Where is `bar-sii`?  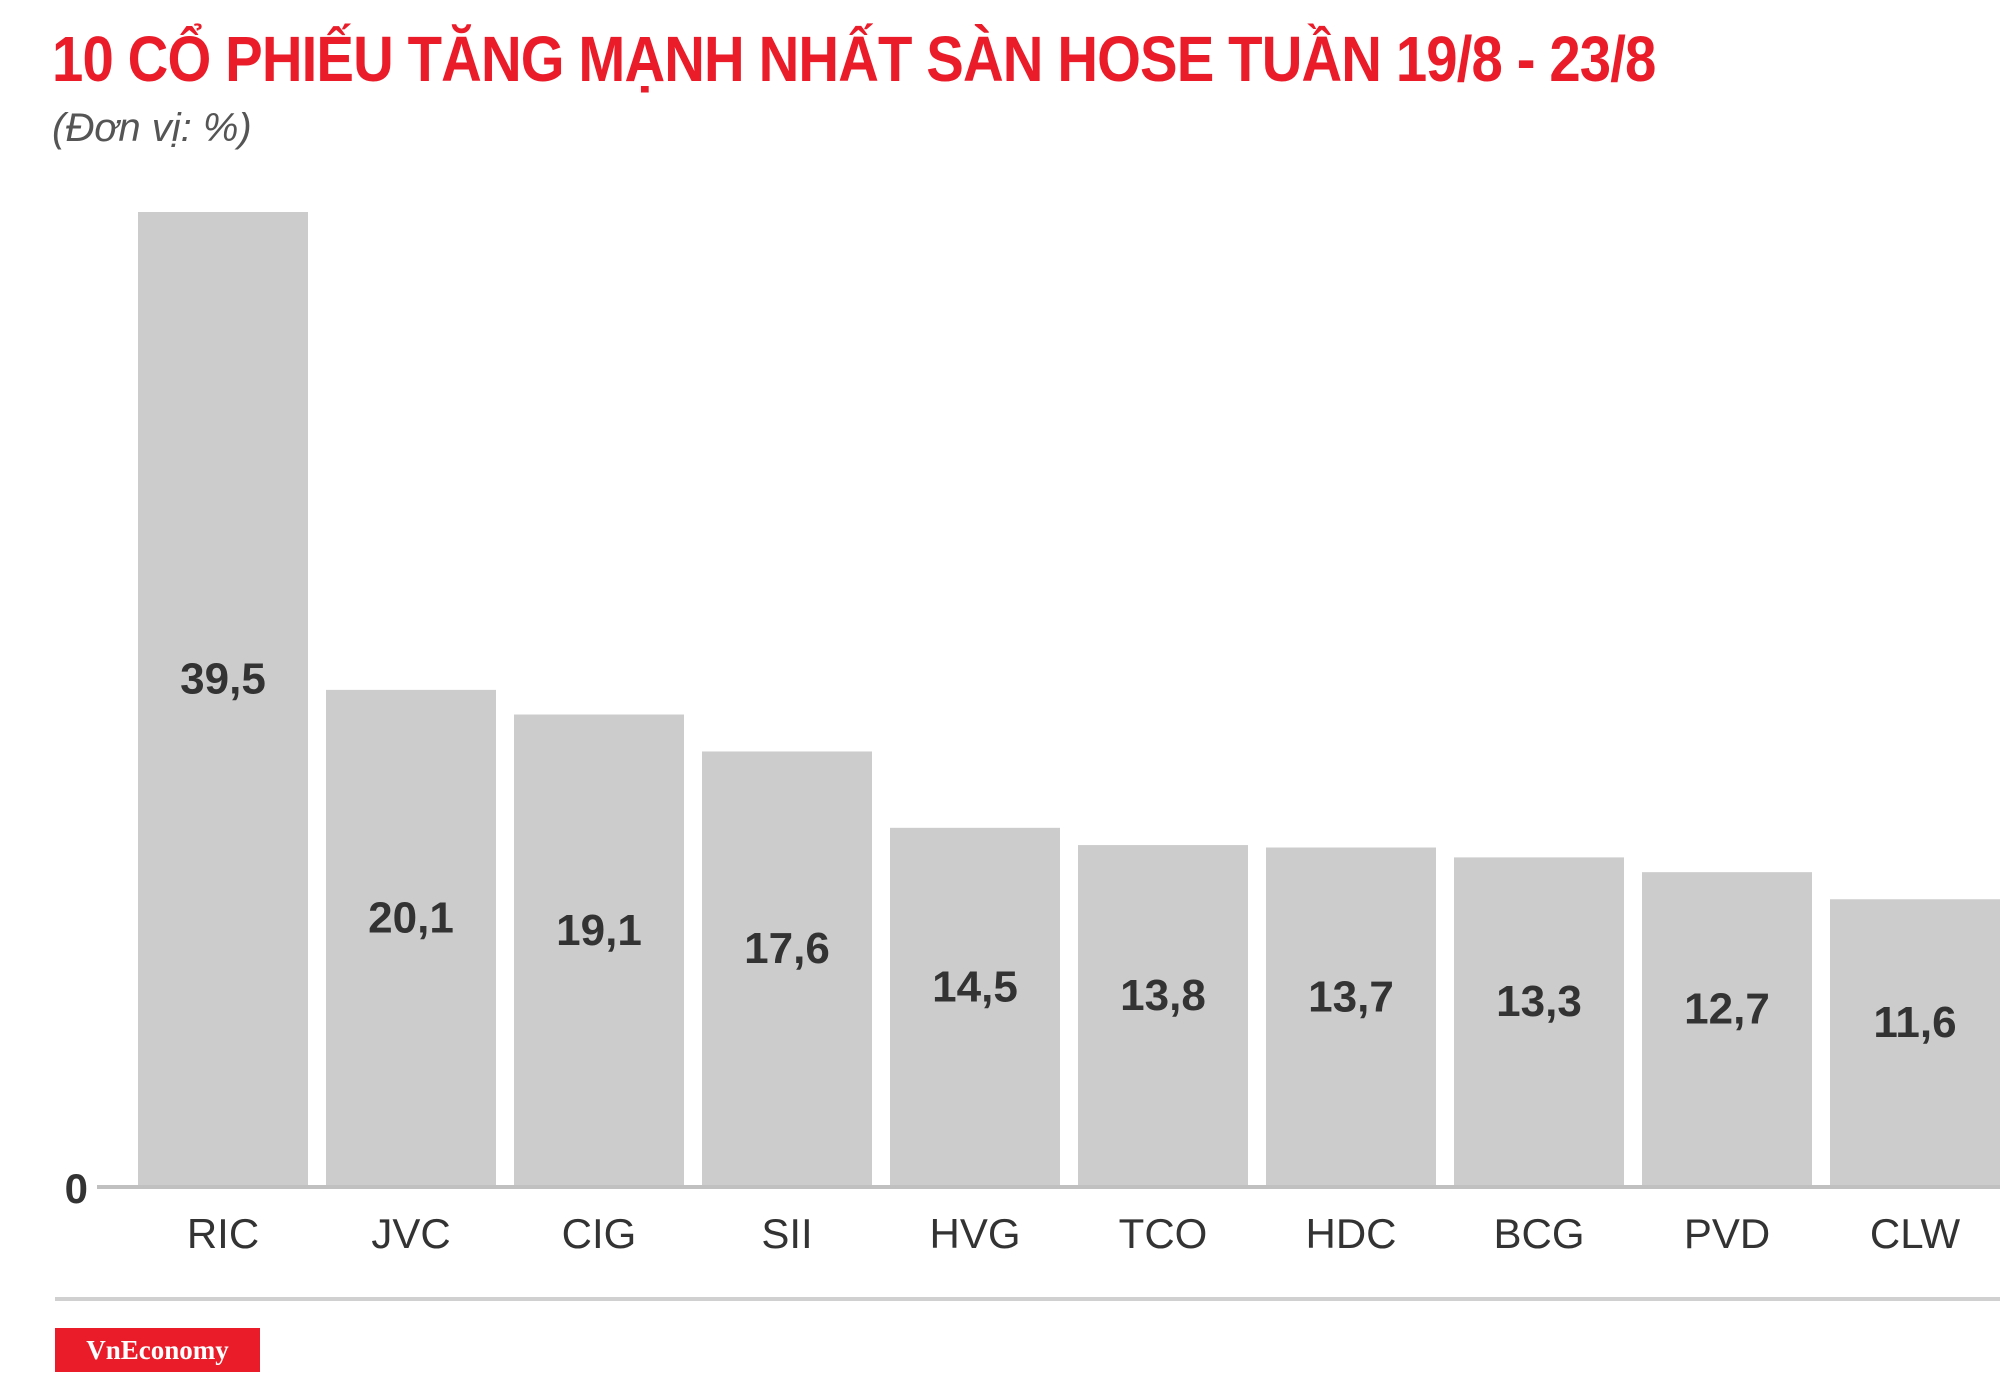 bar-sii is located at coordinates (787, 968).